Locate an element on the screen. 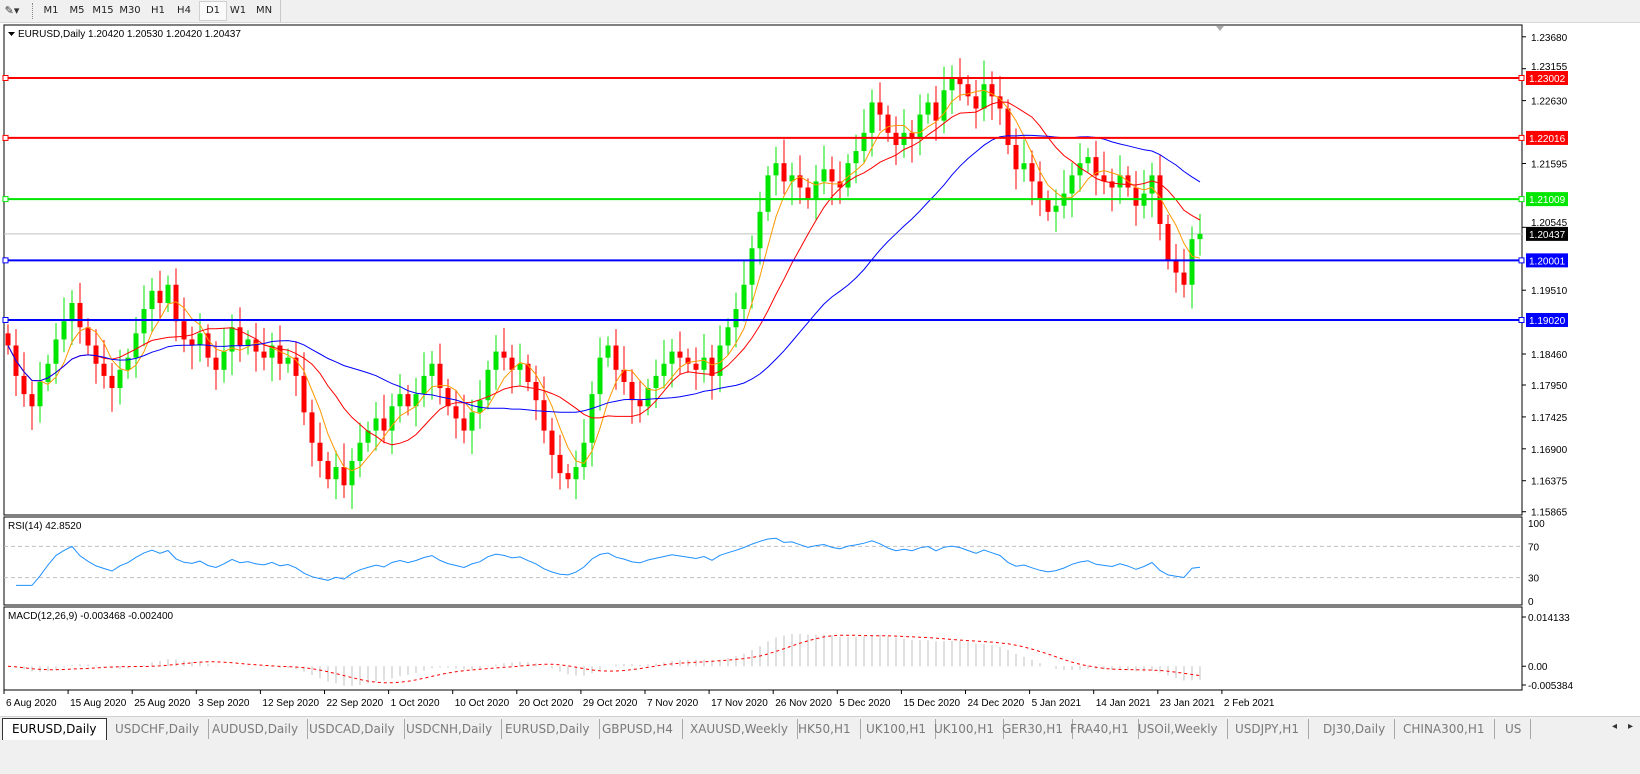 The image size is (1640, 774). chart-tab: USDCAD,Daily is located at coordinates (352, 729).